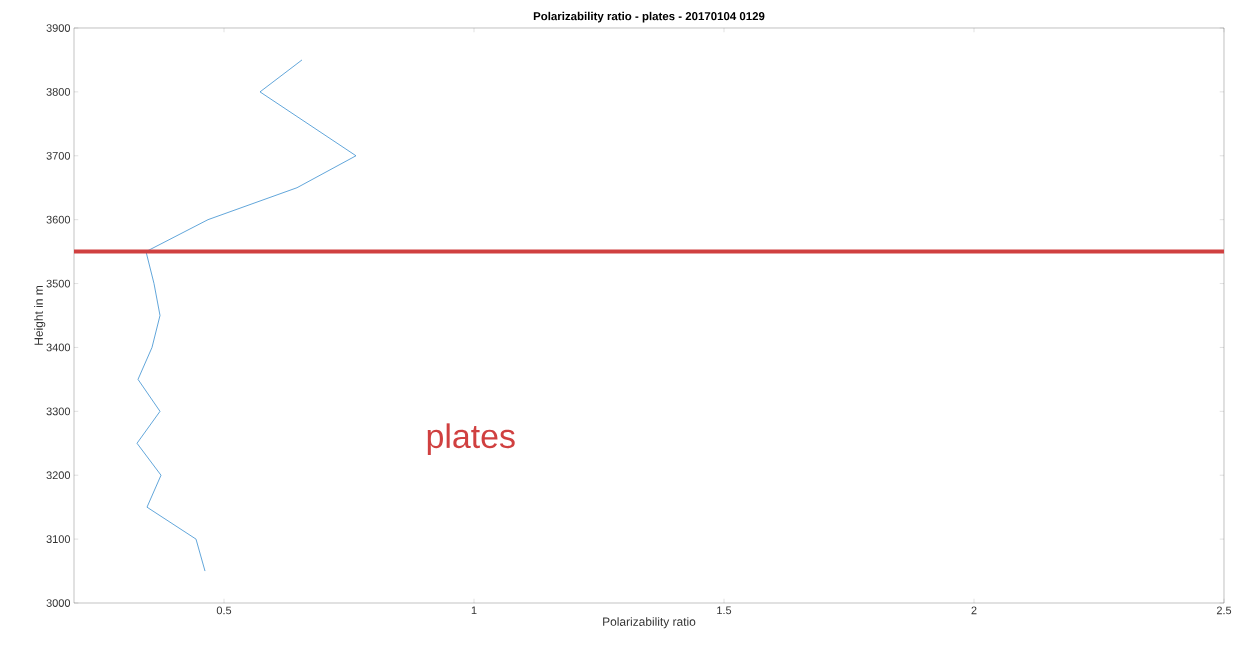 This screenshot has width=1234, height=652. I want to click on y-tick-label: 3100, so click(58, 539).